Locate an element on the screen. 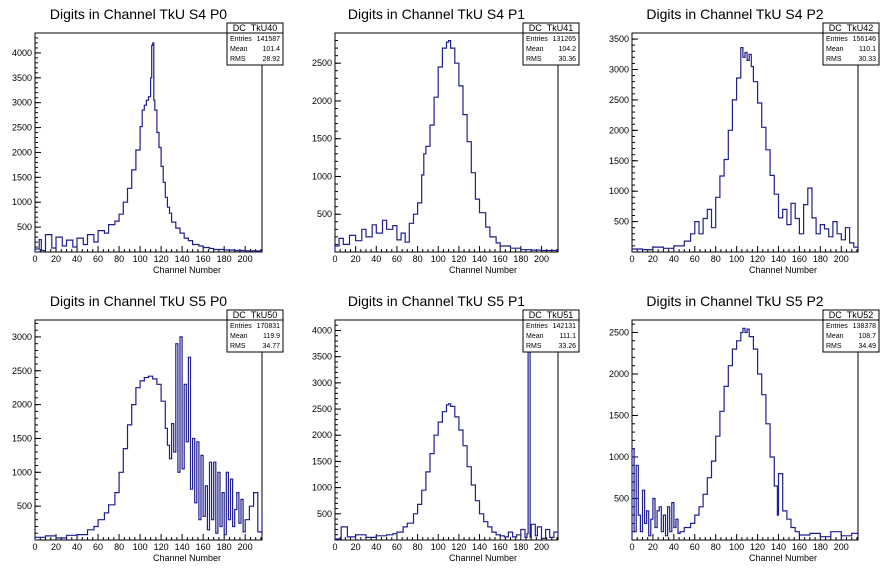 The image size is (896, 574). chart-title: Digits in Channel TkU S4 P1 is located at coordinates (436, 14).